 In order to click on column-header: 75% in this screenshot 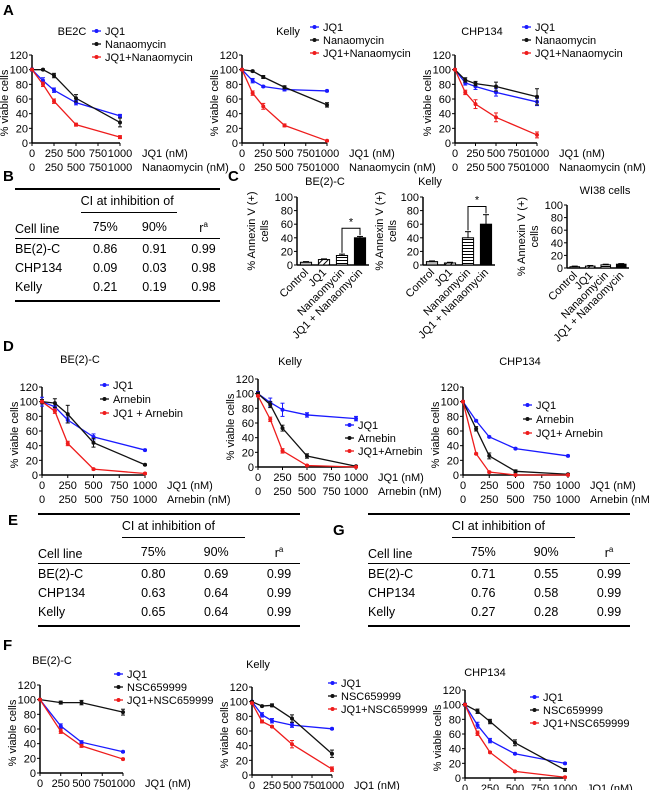, I will do `click(153, 552)`.